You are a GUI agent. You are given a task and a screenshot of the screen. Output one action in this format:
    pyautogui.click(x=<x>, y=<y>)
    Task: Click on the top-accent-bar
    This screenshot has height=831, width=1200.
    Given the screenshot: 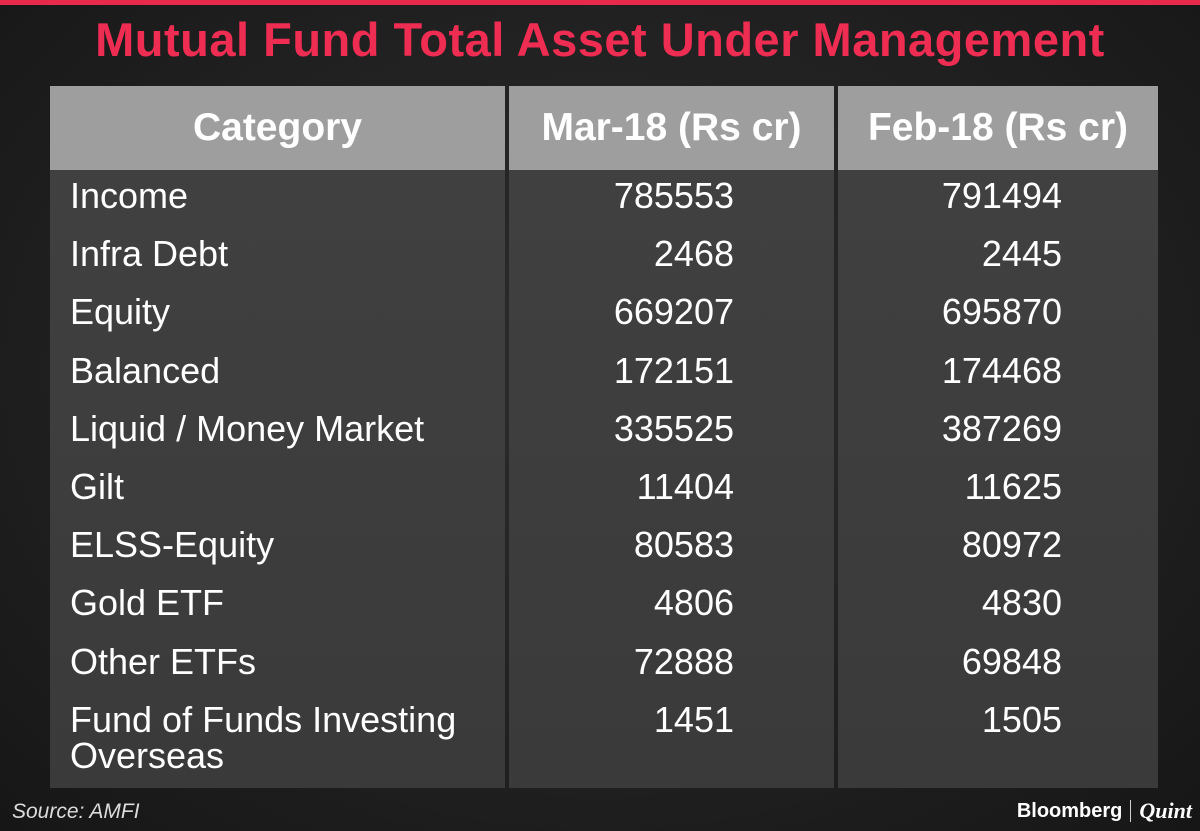 What is the action you would take?
    pyautogui.click(x=600, y=2)
    